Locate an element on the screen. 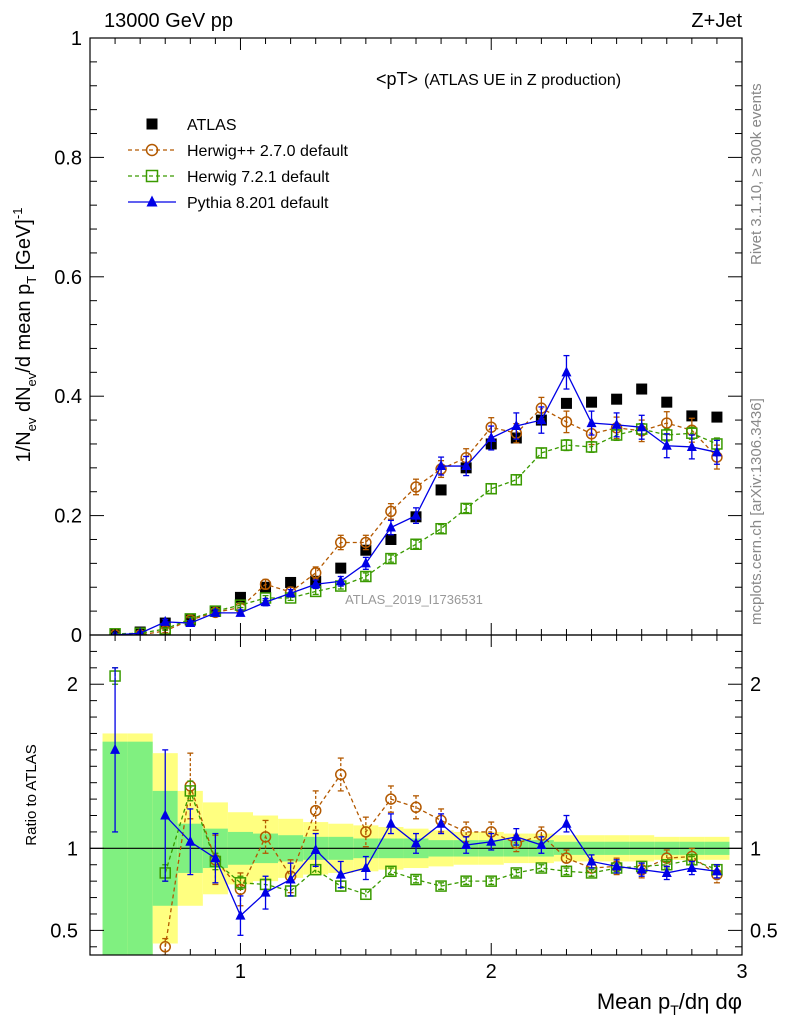  y-tick-label: 0 is located at coordinates (76, 636).